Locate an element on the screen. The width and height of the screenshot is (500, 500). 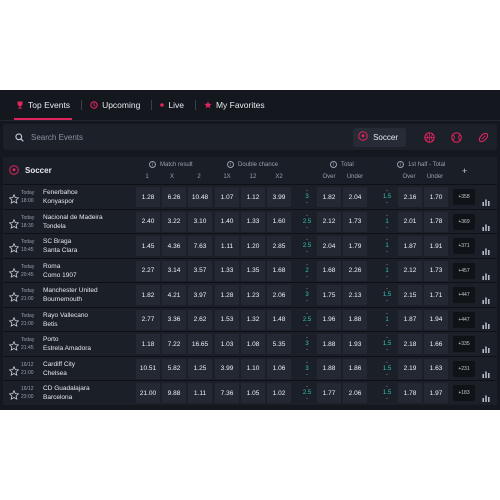
odds-total: 2.12 is located at coordinates (329, 221).